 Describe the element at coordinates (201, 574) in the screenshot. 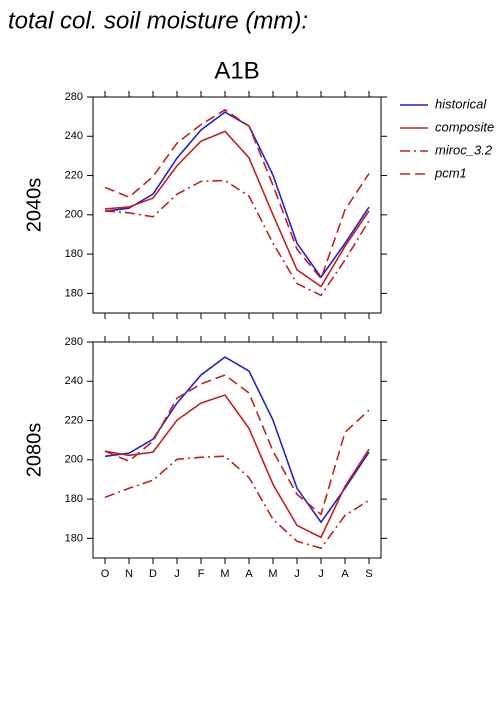

I see `x-tick-label: F` at that location.